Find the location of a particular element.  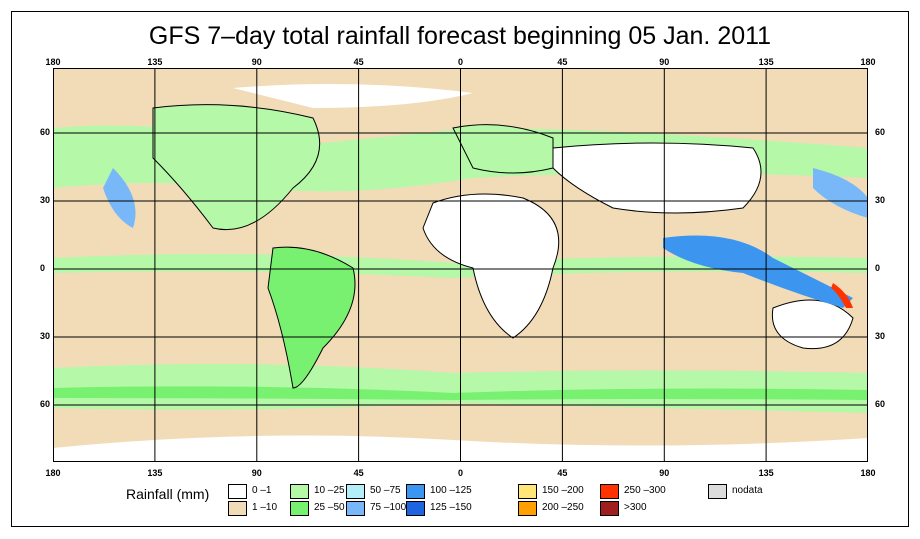

top-lon-label: 0 is located at coordinates (460, 62).